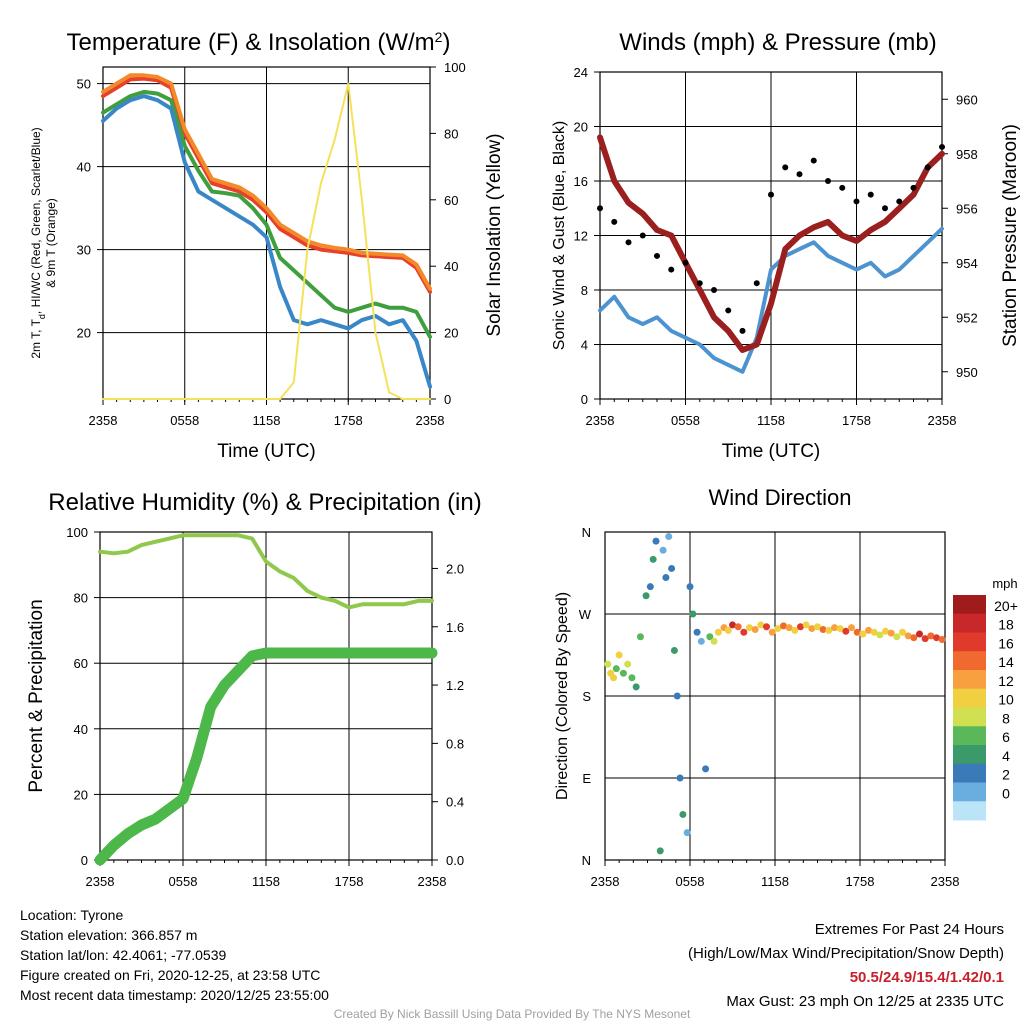 This screenshot has height=1024, width=1024. What do you see at coordinates (1006, 718) in the screenshot?
I see `colorbar-label: 8` at bounding box center [1006, 718].